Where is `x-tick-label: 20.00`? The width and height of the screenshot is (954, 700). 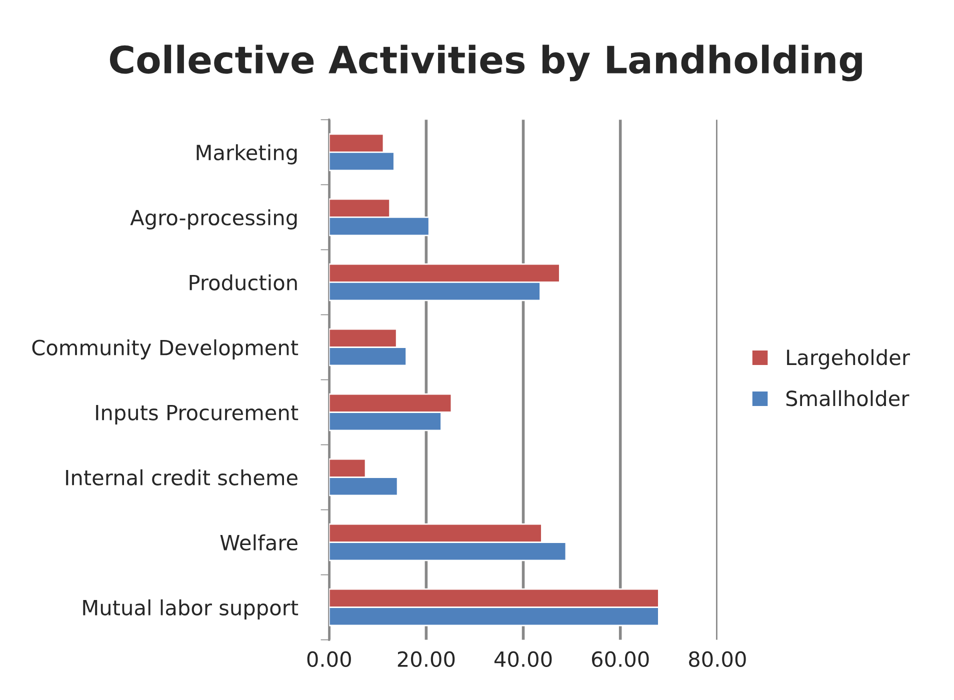 x-tick-label: 20.00 is located at coordinates (426, 659).